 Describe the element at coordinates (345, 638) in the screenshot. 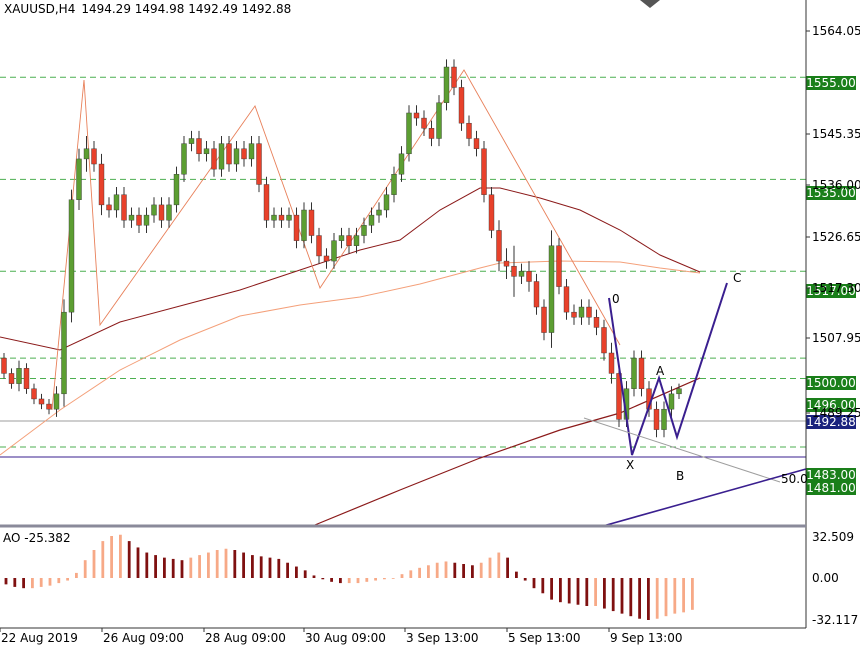

I see `x-tick-label-3: 30 Aug 09:00` at that location.